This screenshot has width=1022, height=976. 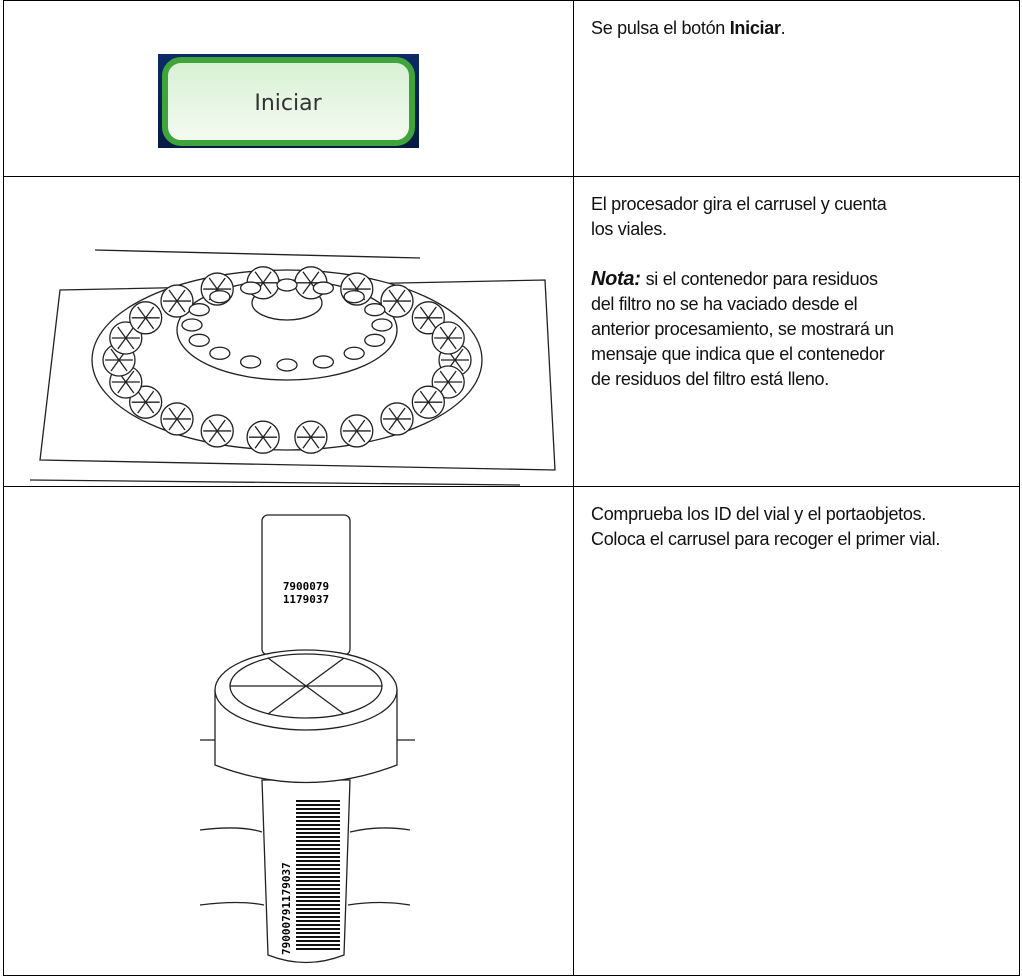 I want to click on text-line: mensaje que indica que el contenedor, so click(x=805, y=354).